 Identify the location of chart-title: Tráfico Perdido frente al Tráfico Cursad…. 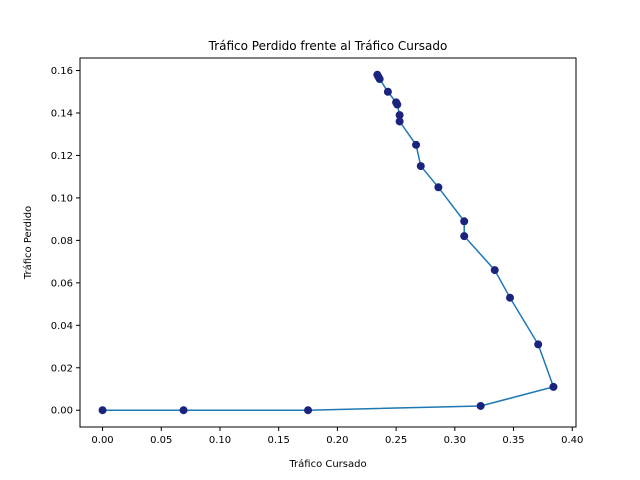
(328, 46).